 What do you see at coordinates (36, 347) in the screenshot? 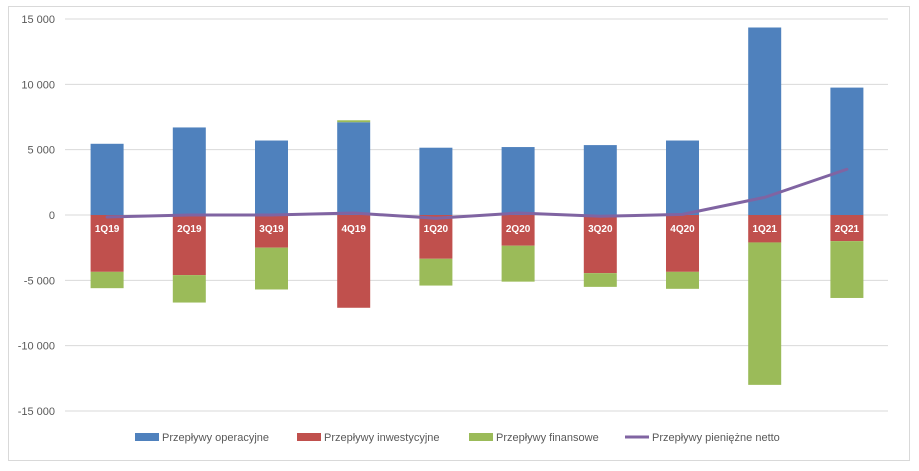
I see `y-tick-label: -10 000` at bounding box center [36, 347].